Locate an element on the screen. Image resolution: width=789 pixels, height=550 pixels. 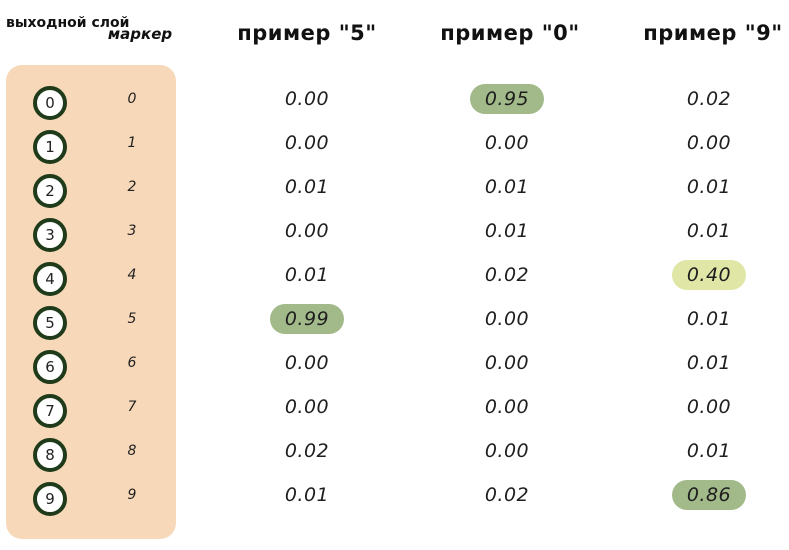
label-value: 2 is located at coordinates (132, 187).